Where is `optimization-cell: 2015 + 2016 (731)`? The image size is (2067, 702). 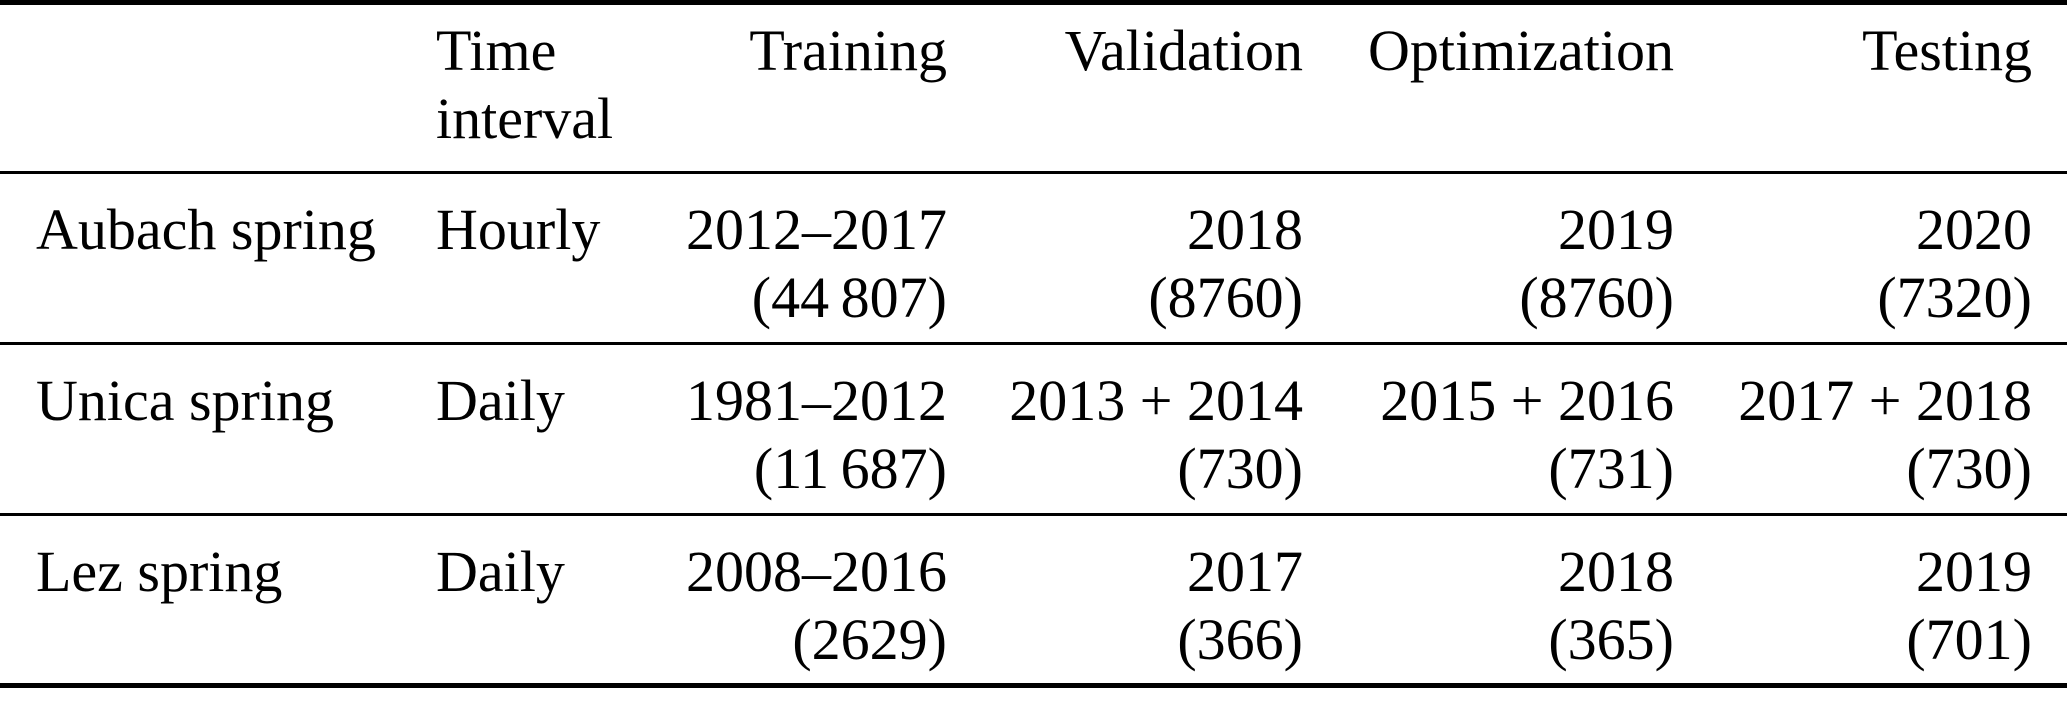 optimization-cell: 2015 + 2016 (731) is located at coordinates (1488, 429).